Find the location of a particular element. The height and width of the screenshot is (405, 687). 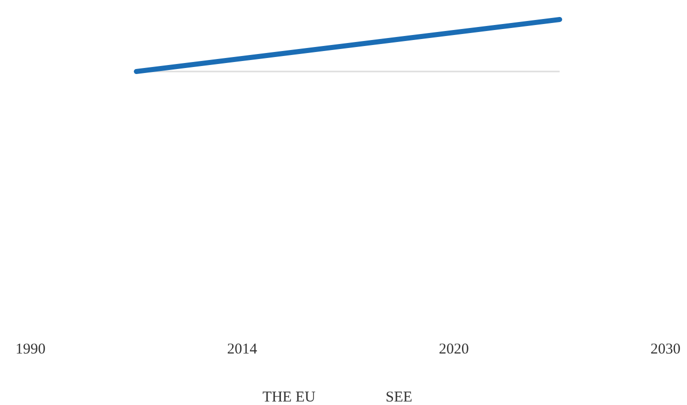

x-tick-label: 2014 is located at coordinates (242, 350).